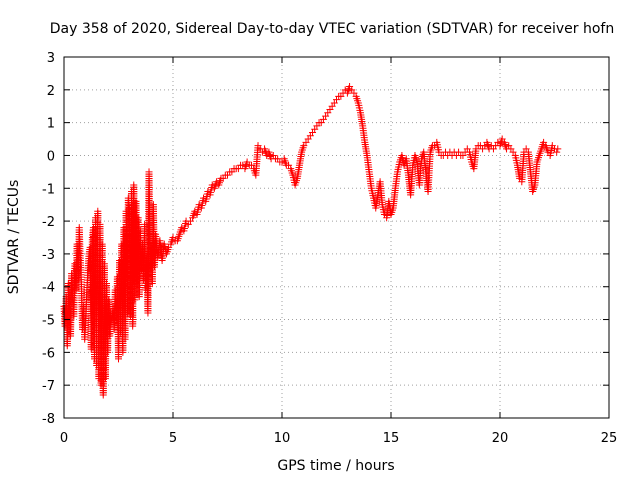 The width and height of the screenshot is (640, 480). I want to click on y-tick-label: 0, so click(51, 156).